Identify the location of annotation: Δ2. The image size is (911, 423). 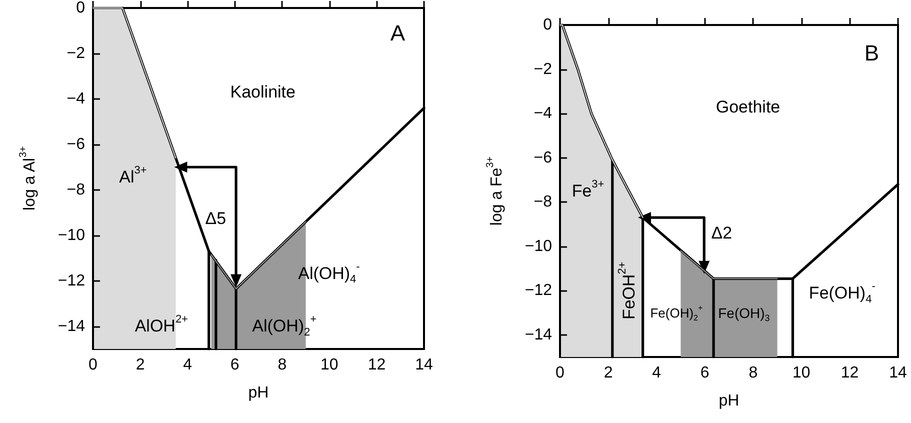
(721, 233).